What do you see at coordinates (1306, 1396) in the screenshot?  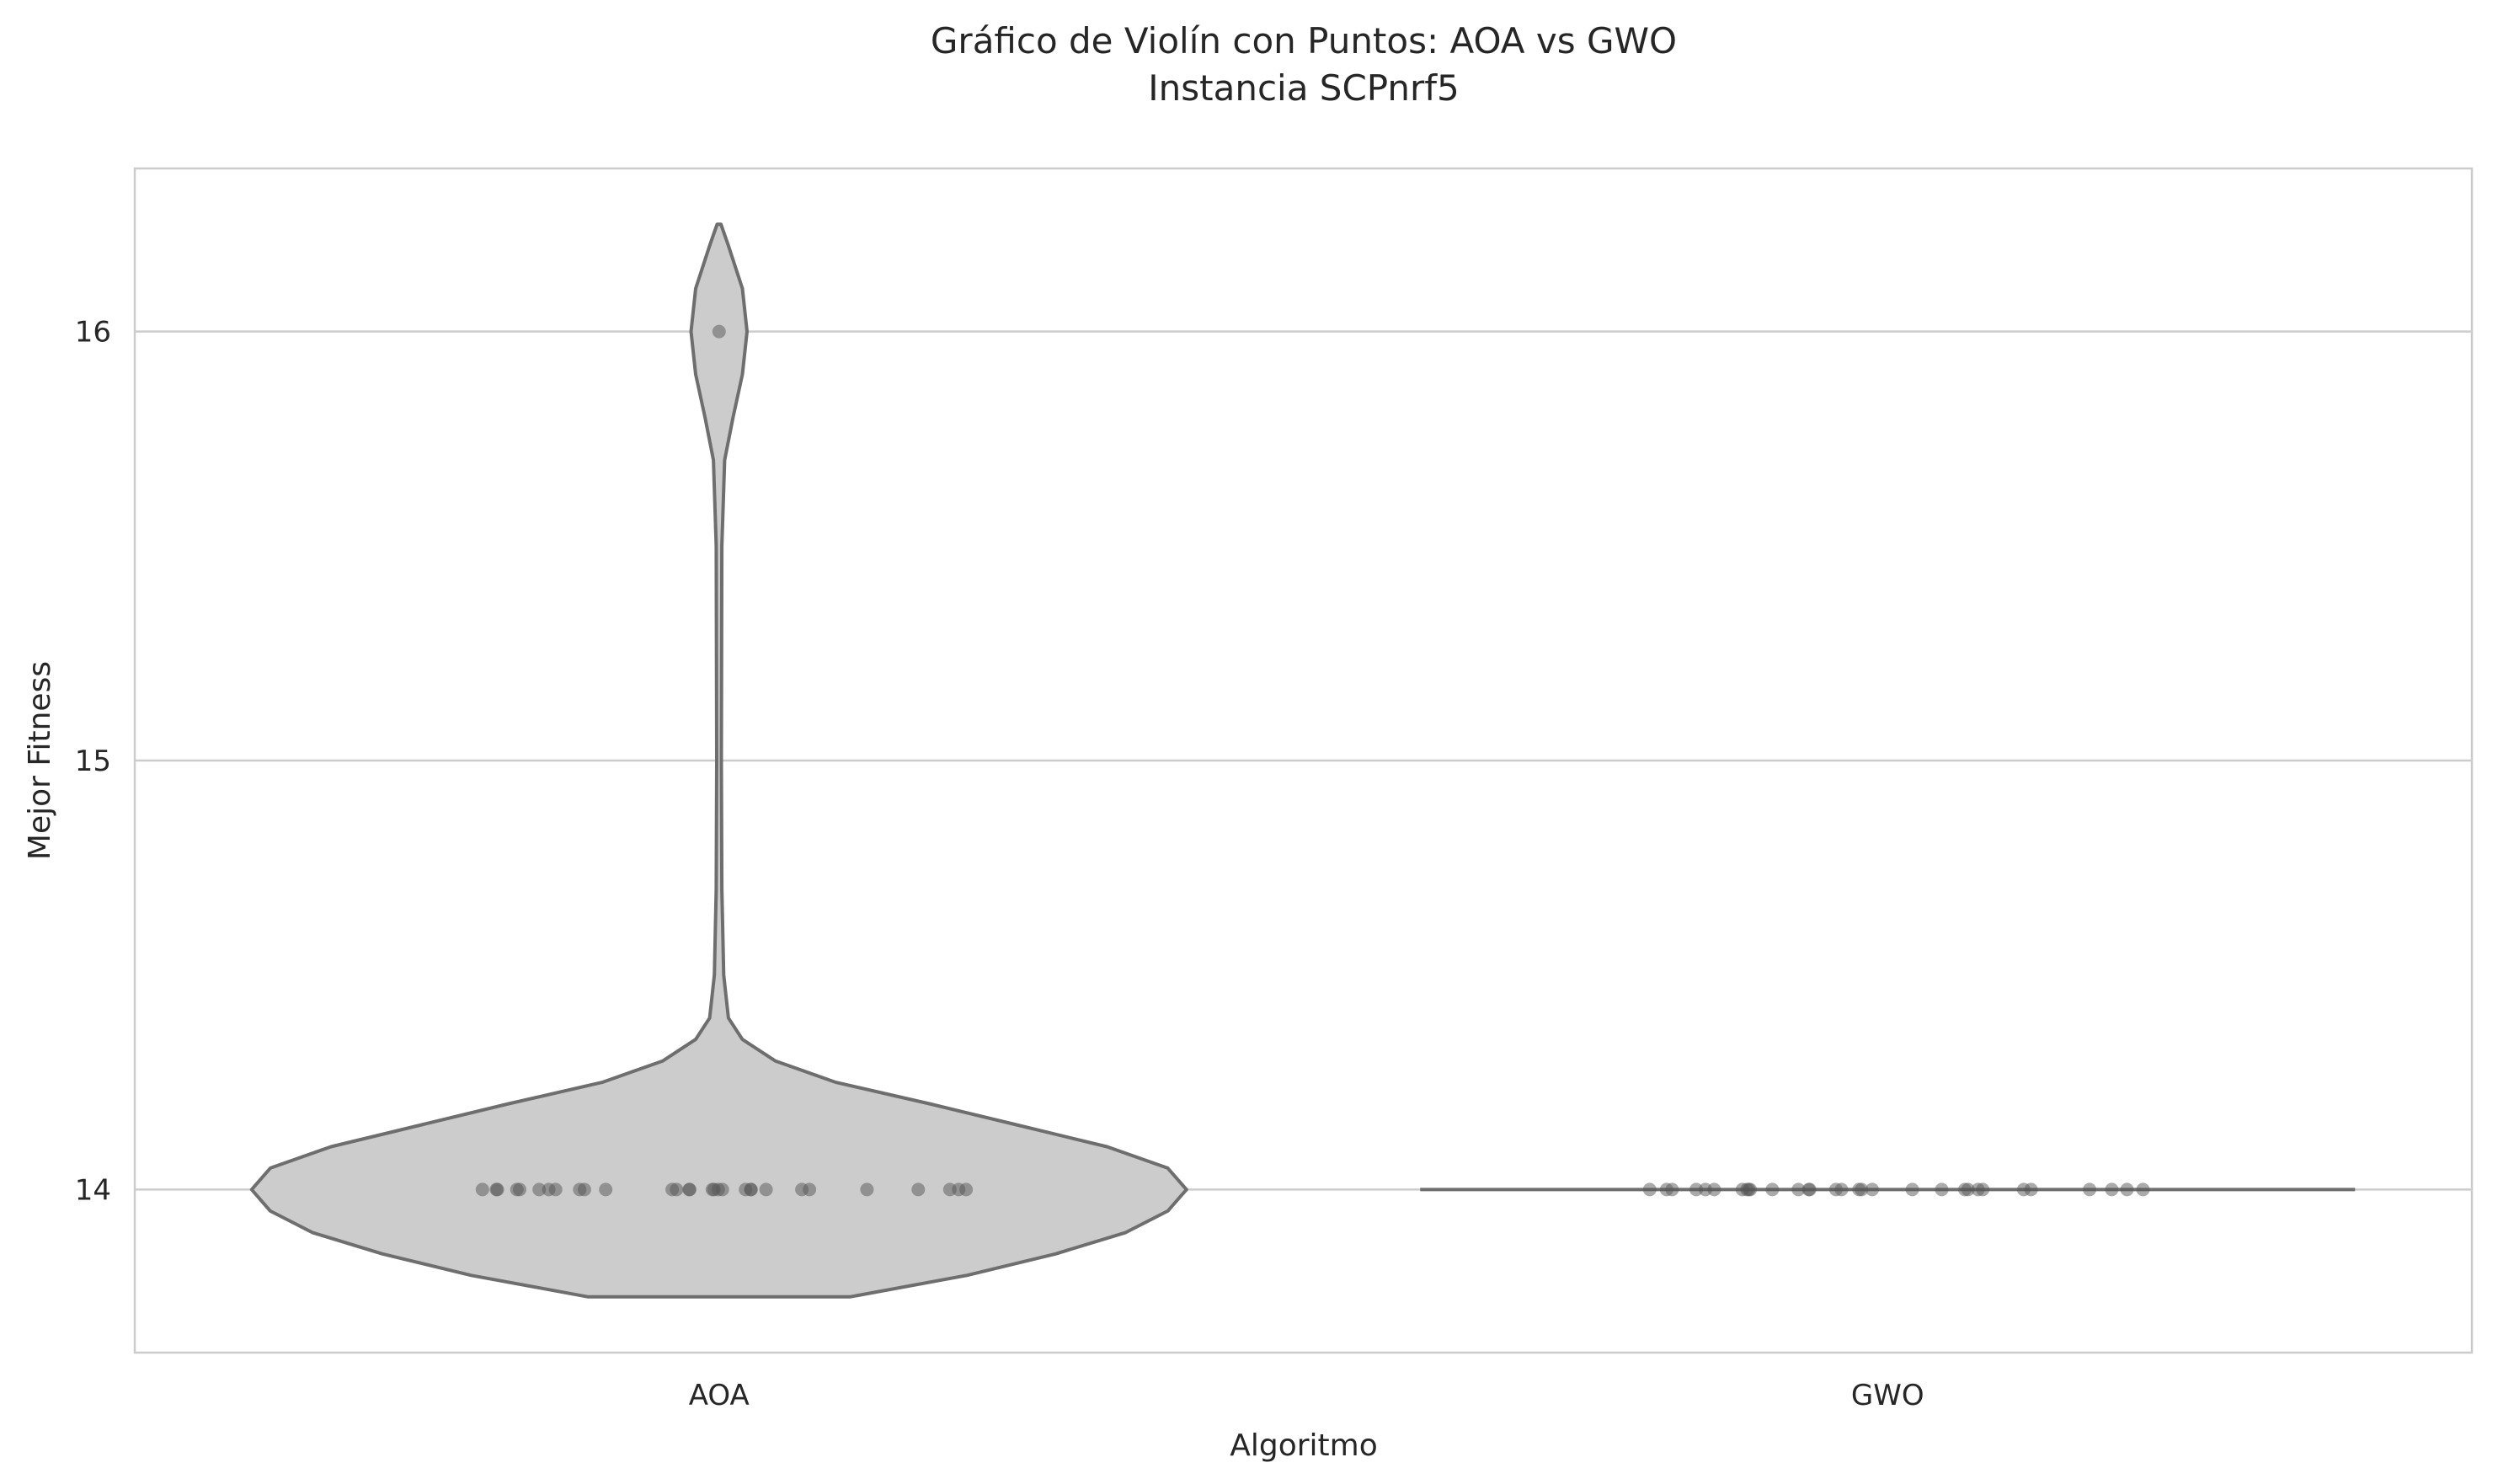 I see `x-tick-labels: AOA GWO` at bounding box center [1306, 1396].